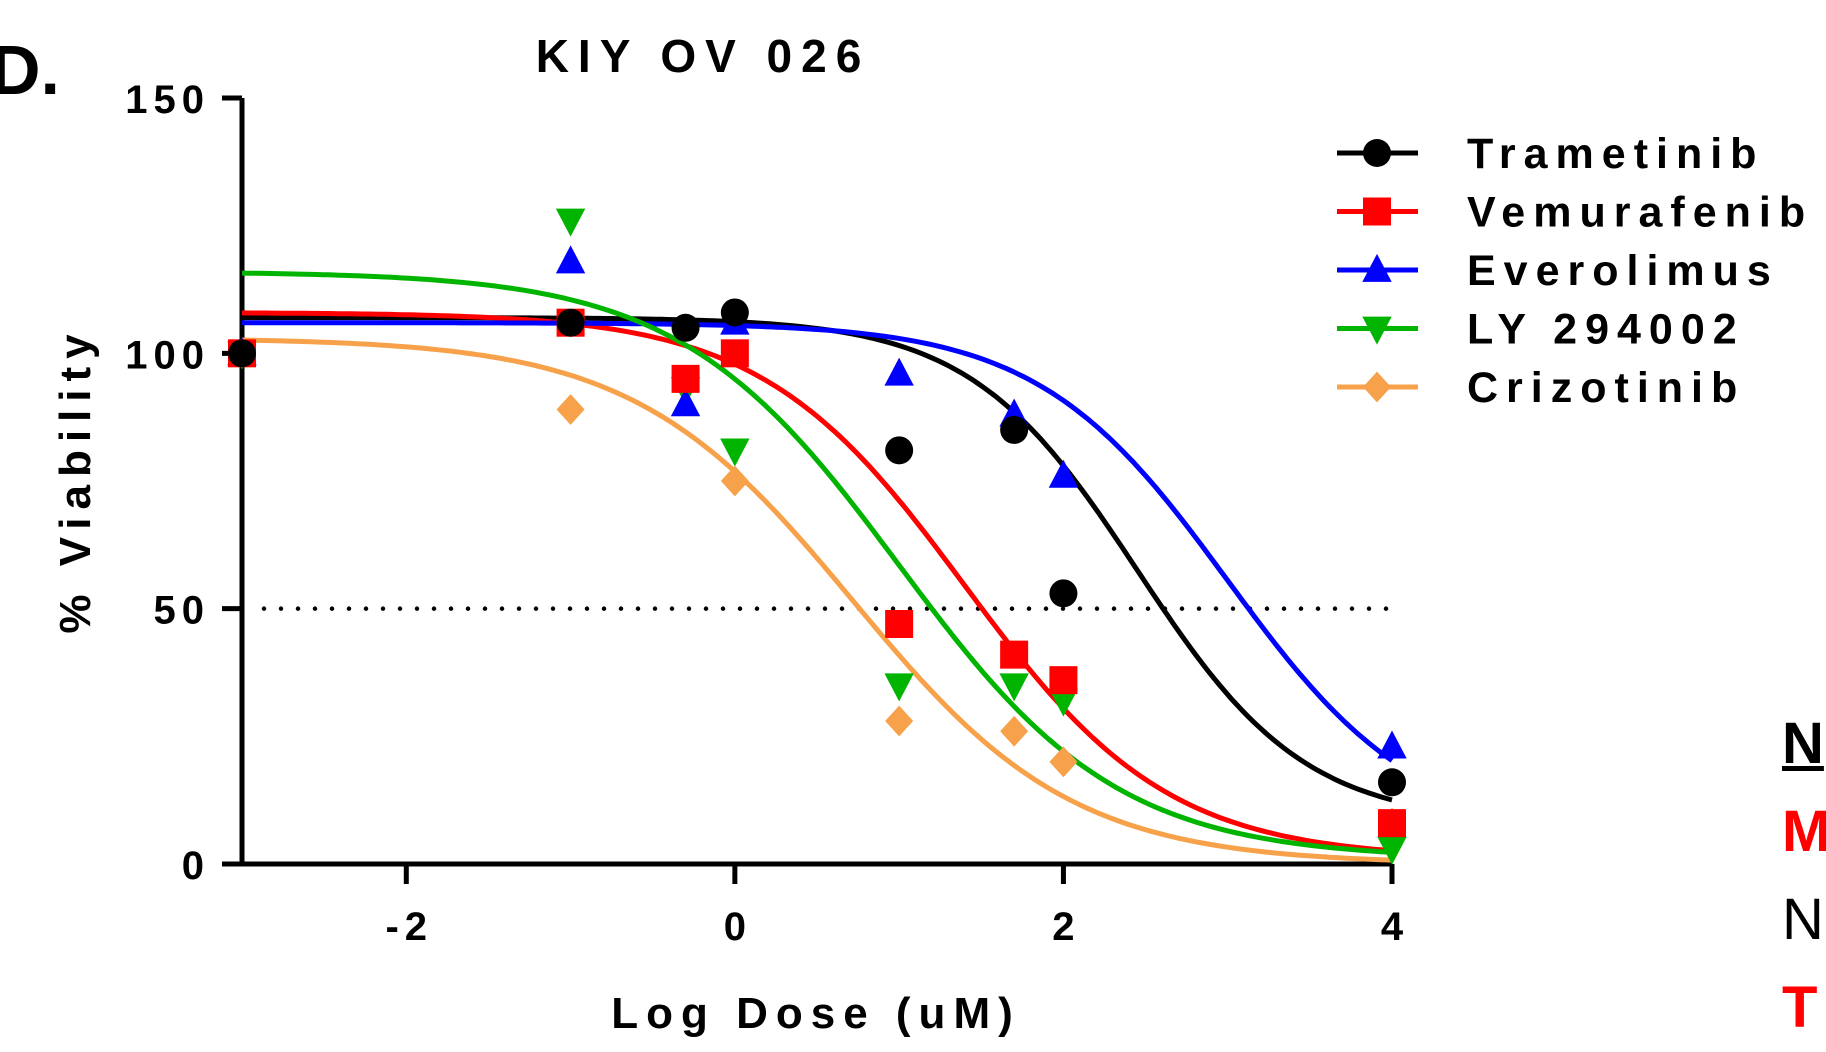 The width and height of the screenshot is (1826, 1052). I want to click on legend-label: LY 294002, so click(1606, 330).